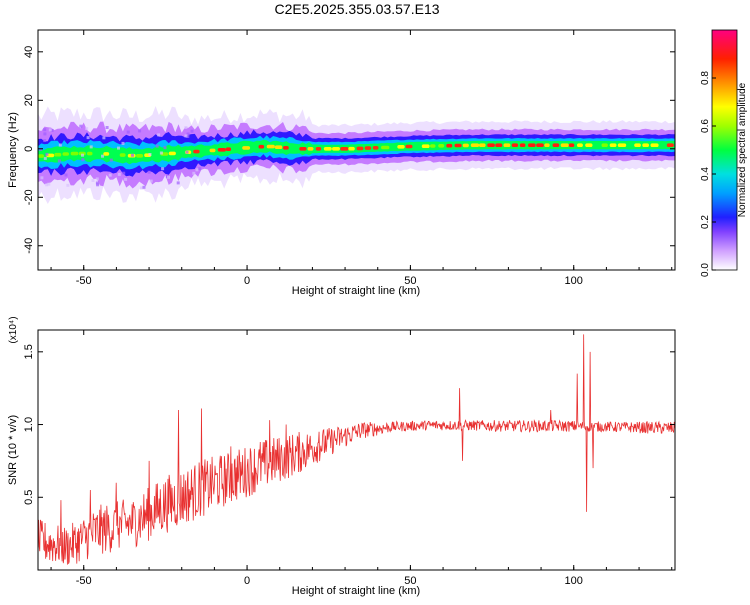 The width and height of the screenshot is (750, 605). Describe the element at coordinates (705, 126) in the screenshot. I see `colorbar-tick-label: 0.6` at that location.